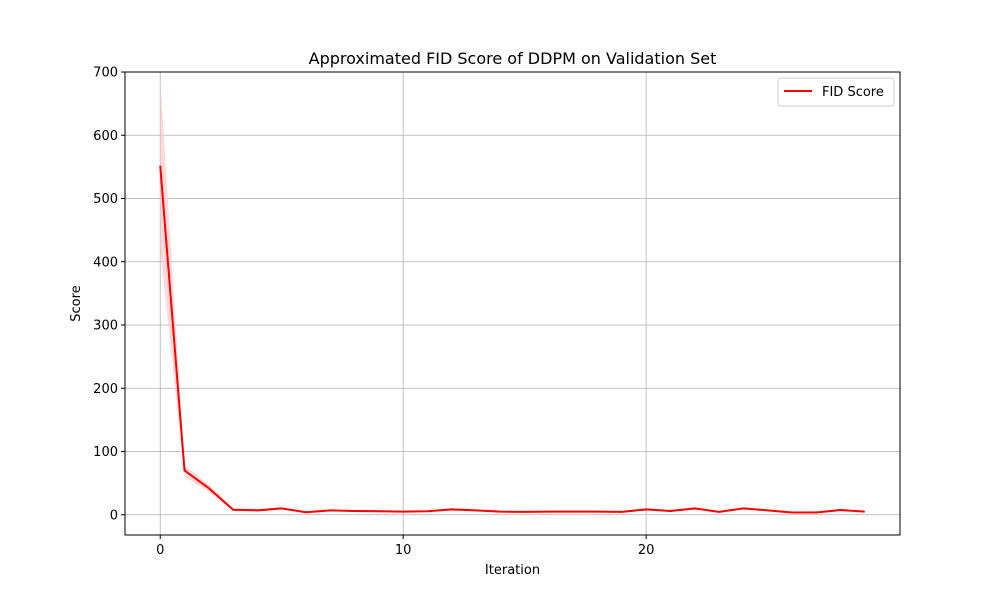  Describe the element at coordinates (114, 515) in the screenshot. I see `y-tick-label: 0` at that location.